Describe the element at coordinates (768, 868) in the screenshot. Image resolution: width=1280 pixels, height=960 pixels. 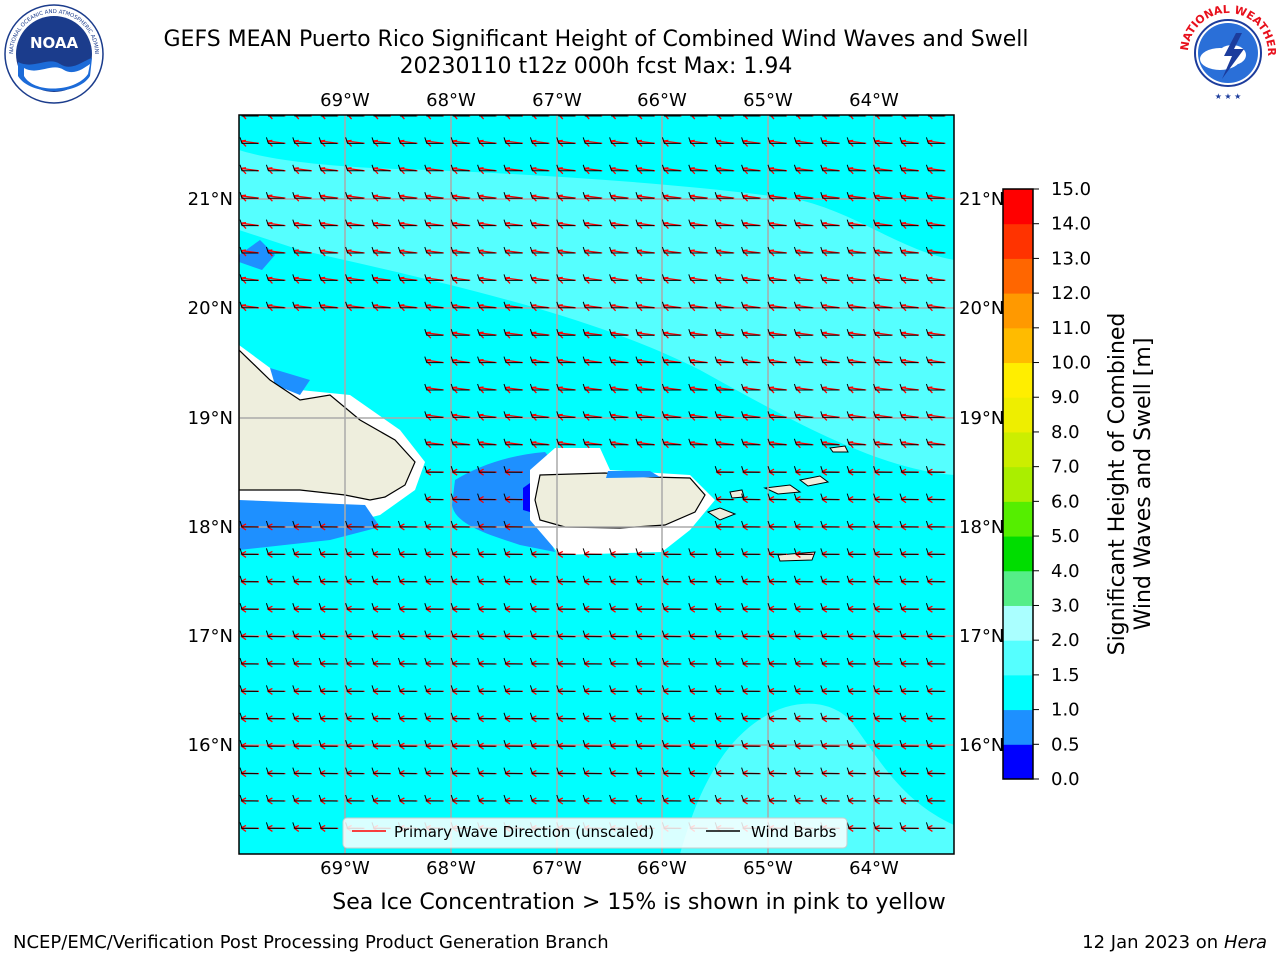
I see `lon-label-bottom: 65°W` at that location.